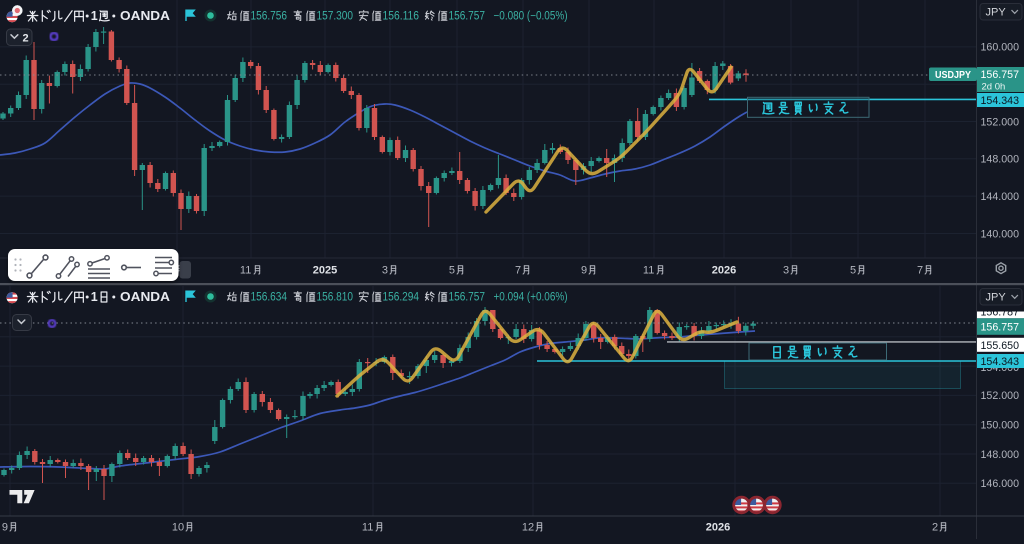 Image resolution: width=1024 pixels, height=544 pixels. What do you see at coordinates (1000, 426) in the screenshot?
I see `svg-text: 150.000` at bounding box center [1000, 426].